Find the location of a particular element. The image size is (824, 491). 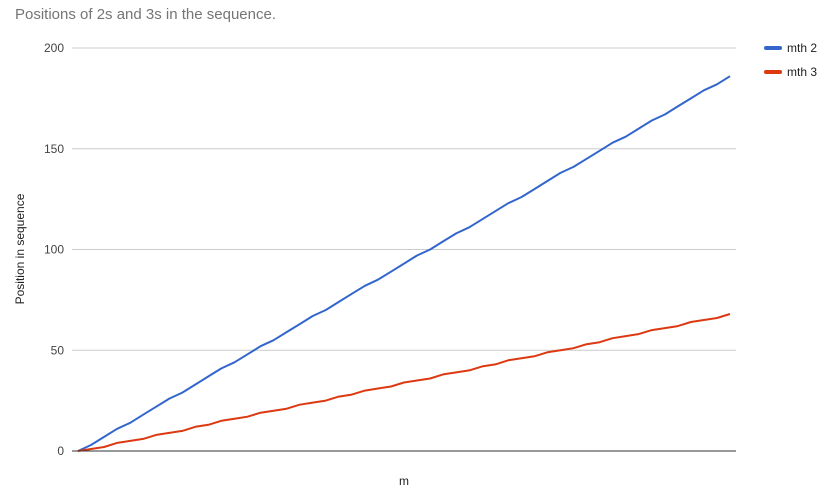

legend: mth 2 mth 3 is located at coordinates (790, 60).